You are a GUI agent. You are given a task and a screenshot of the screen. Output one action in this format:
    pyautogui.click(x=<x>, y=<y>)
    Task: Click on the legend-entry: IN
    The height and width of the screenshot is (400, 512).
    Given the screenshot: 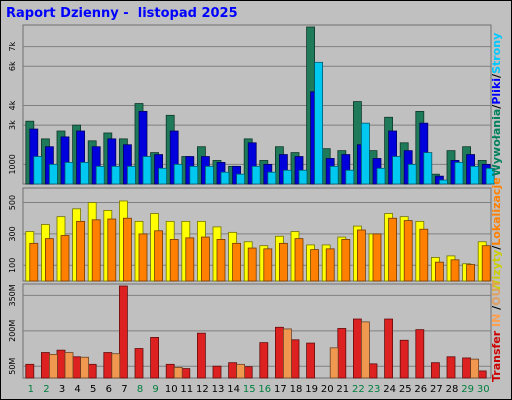 What is the action you would take?
    pyautogui.click(x=496, y=320)
    